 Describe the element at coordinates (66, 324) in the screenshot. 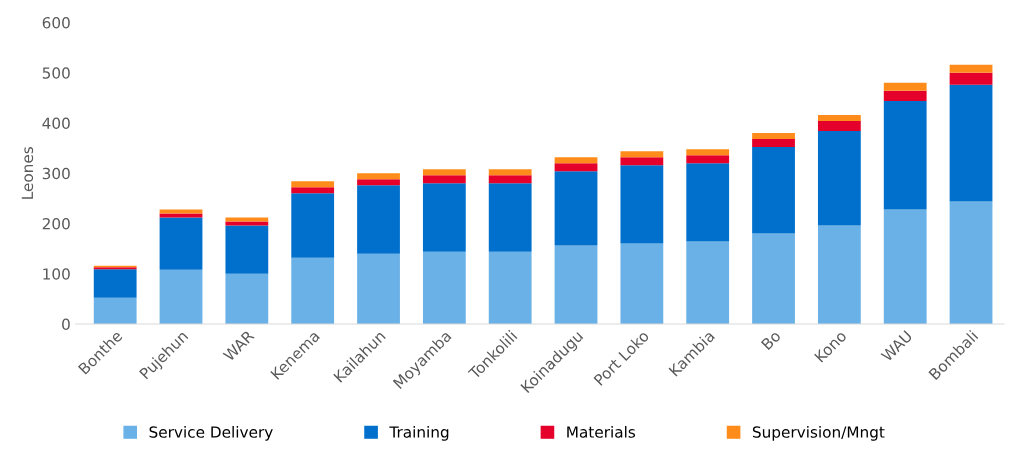

I see `y-tick-label: 0` at that location.